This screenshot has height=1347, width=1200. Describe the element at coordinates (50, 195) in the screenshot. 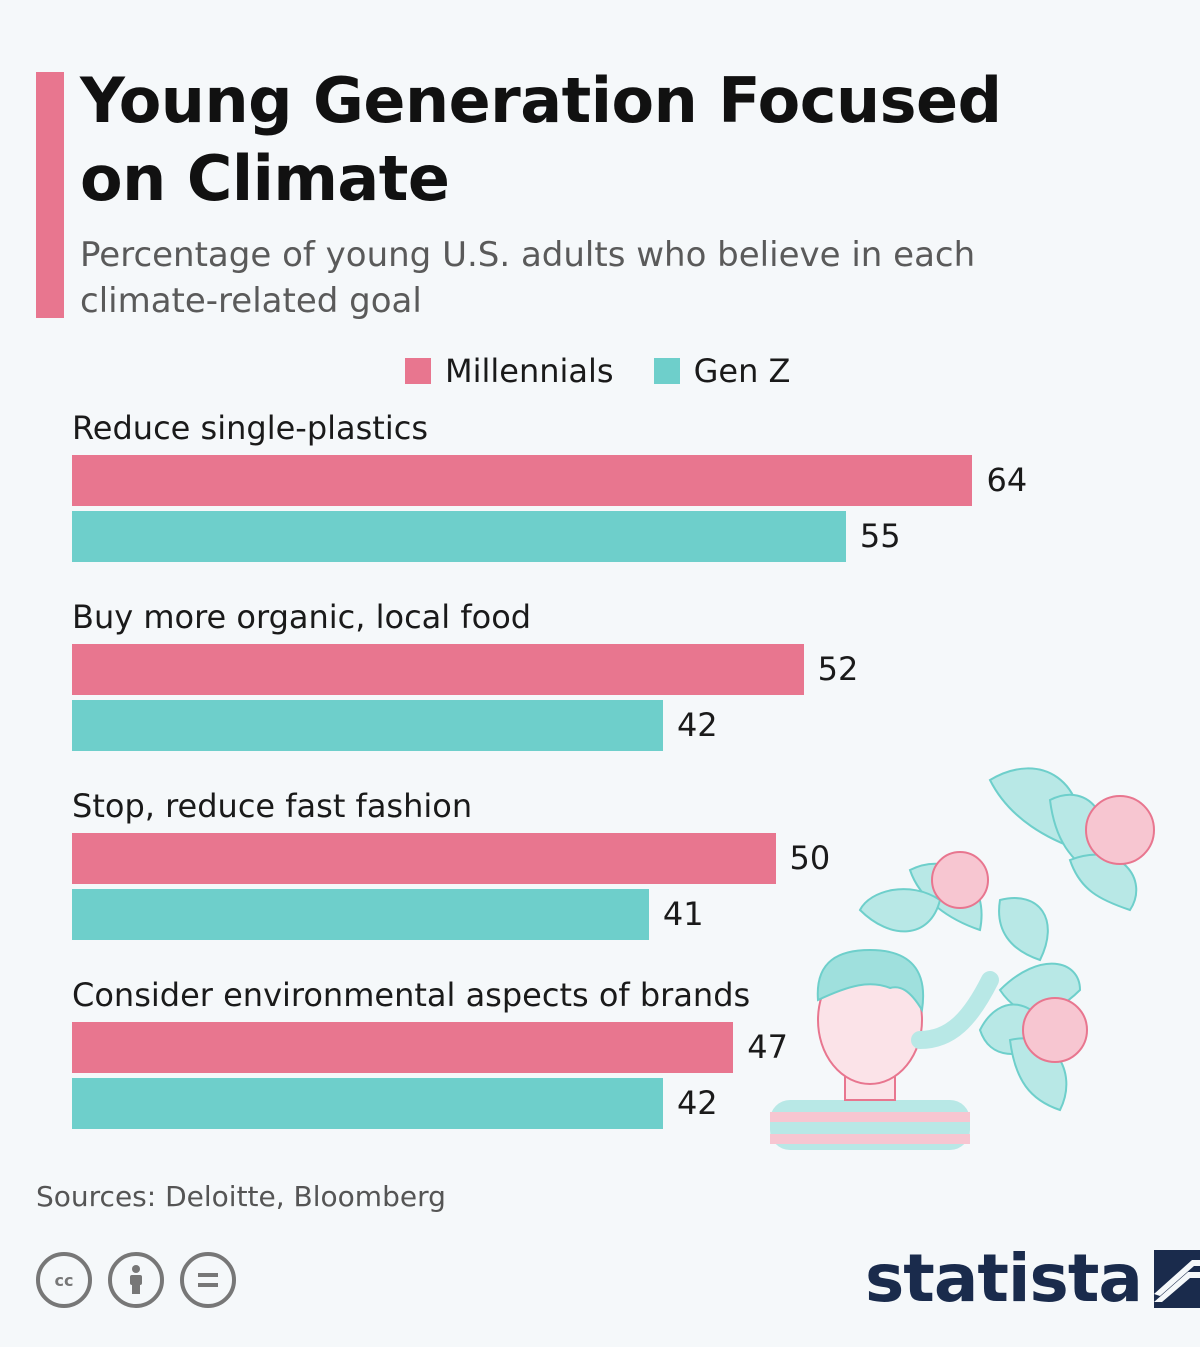

I see `accent-bar` at that location.